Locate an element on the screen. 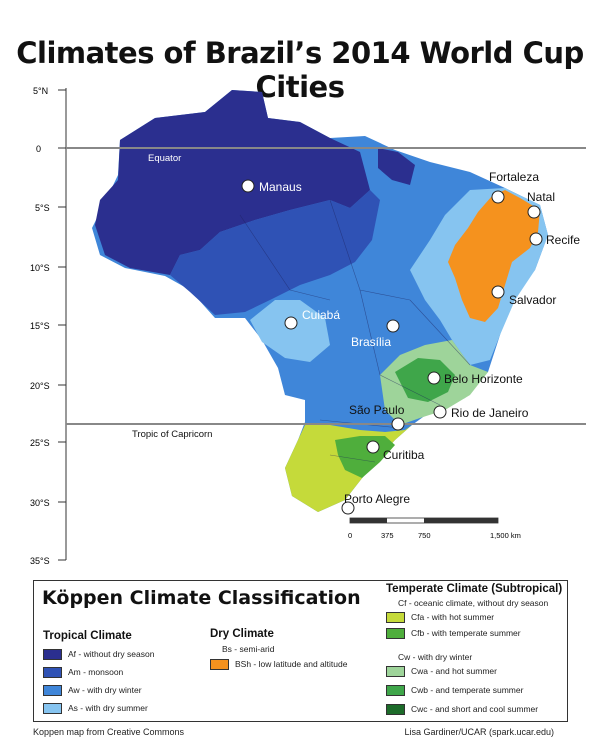  legend-item-cfa: Cfa - with hot summer is located at coordinates (440, 617).